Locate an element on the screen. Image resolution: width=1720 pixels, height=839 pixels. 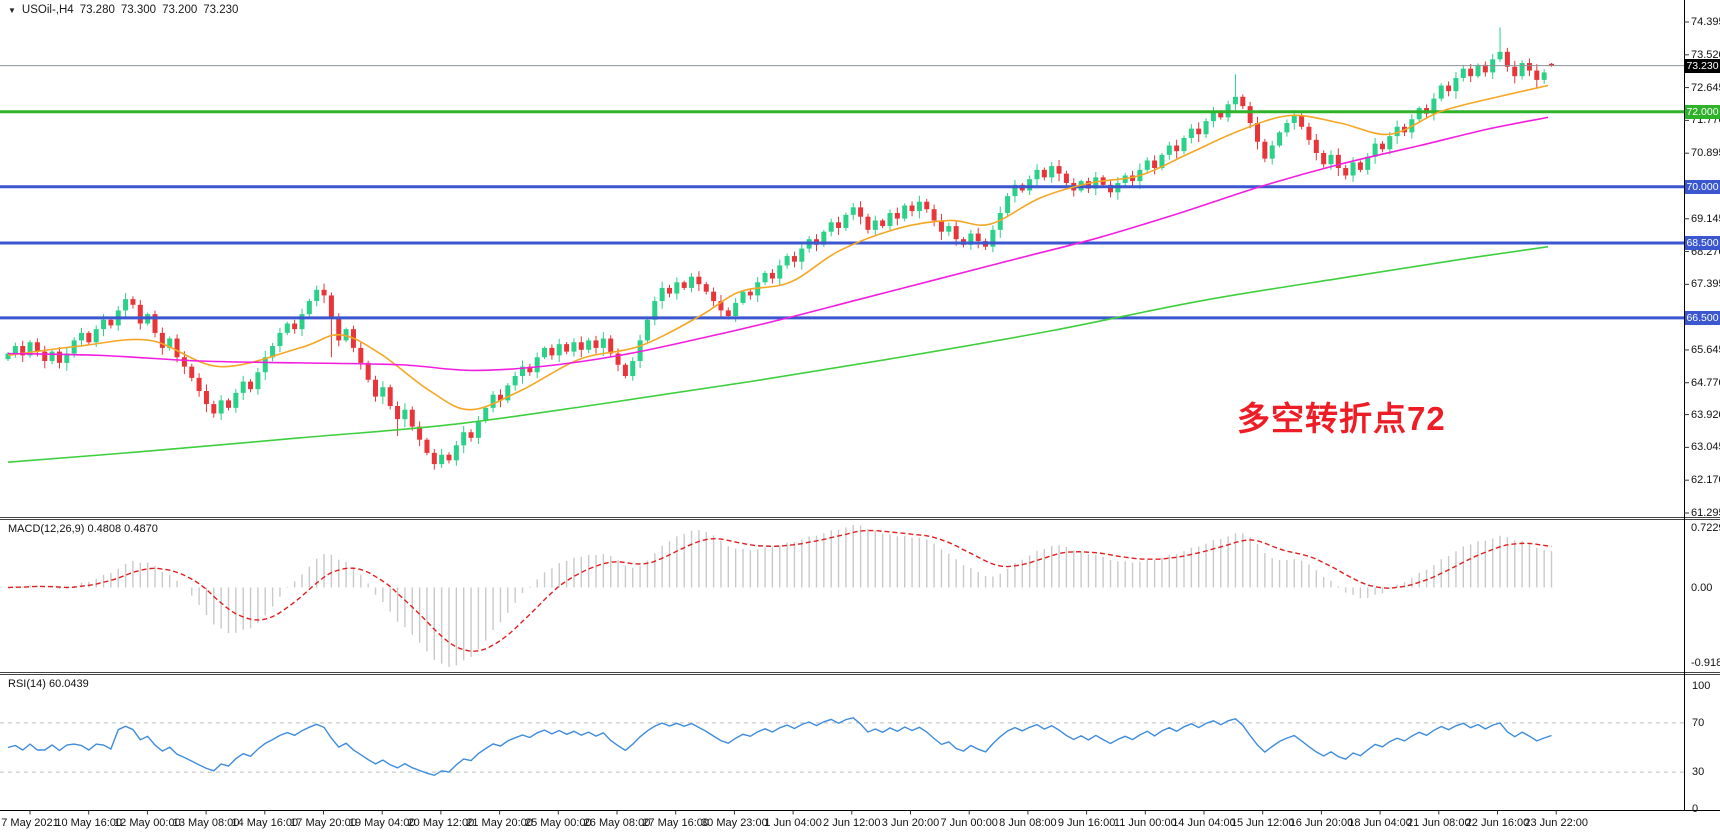
current-price-tag: 73.230 is located at coordinates (1702, 65).